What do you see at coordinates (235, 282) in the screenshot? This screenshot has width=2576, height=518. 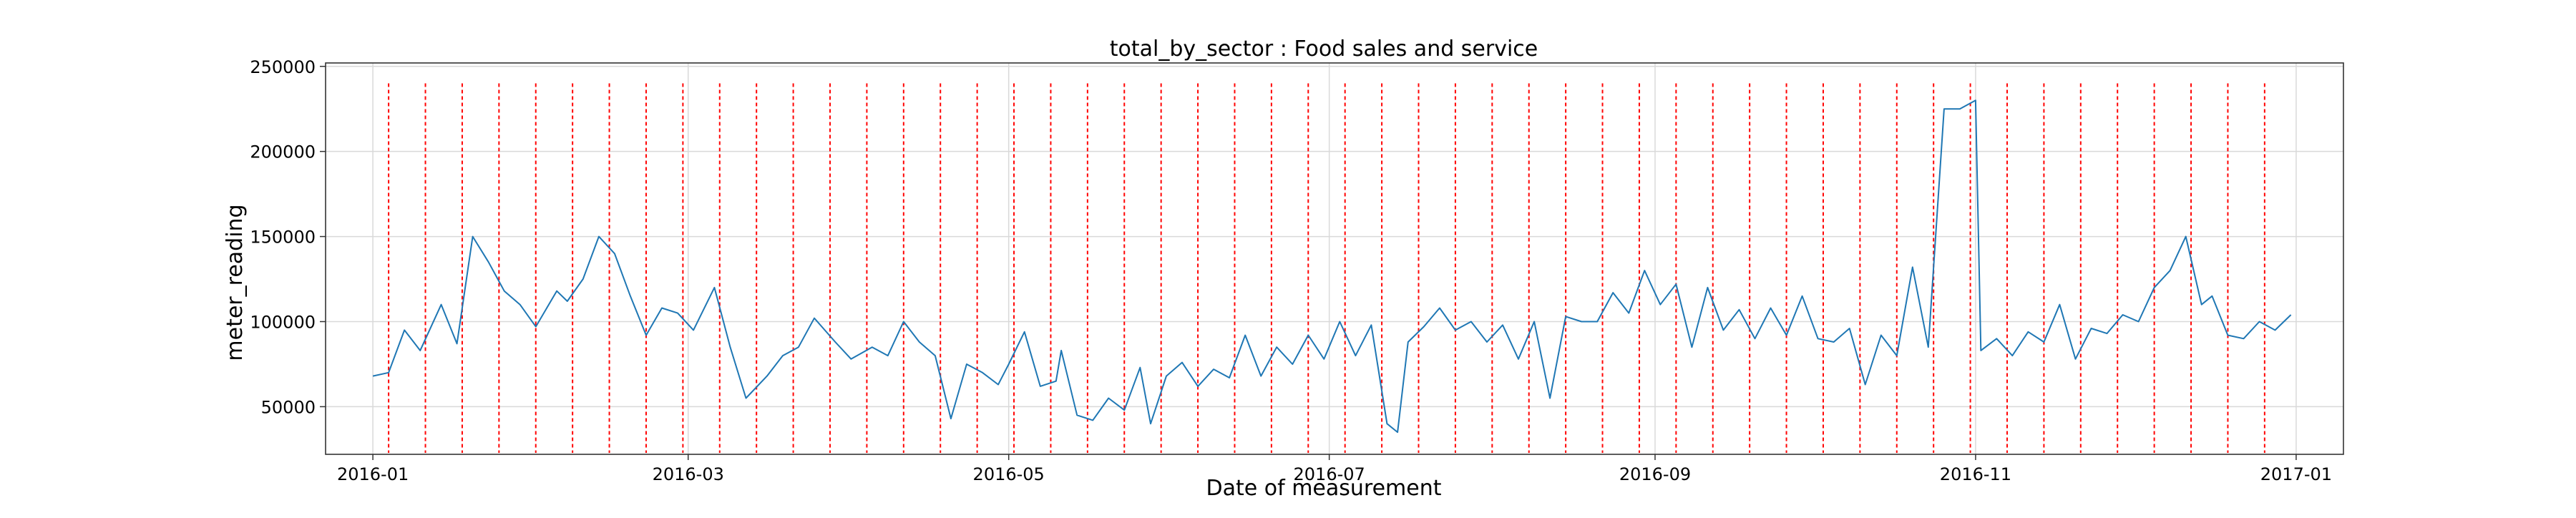 I see `y-axis-label: meter_reading` at bounding box center [235, 282].